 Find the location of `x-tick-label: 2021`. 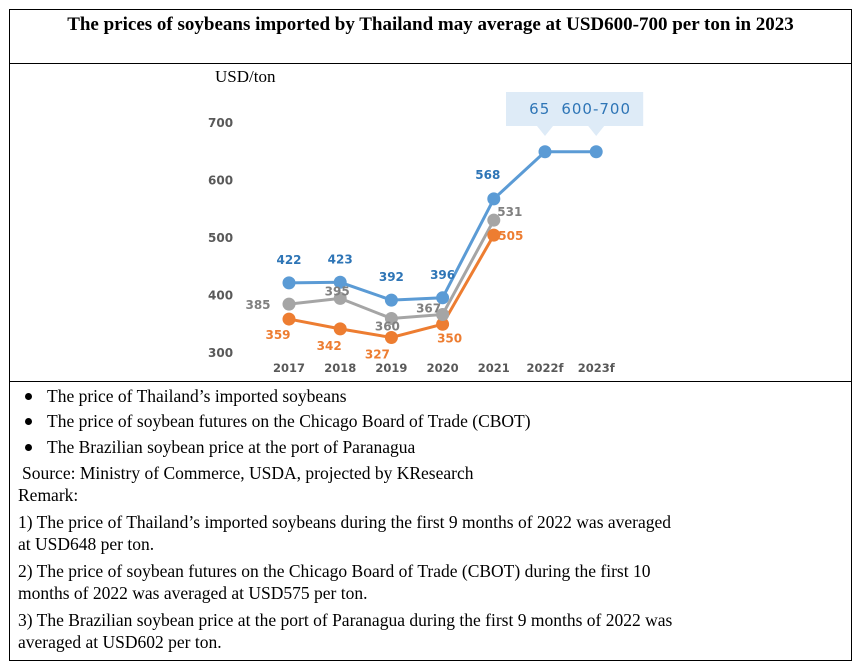

x-tick-label: 2021 is located at coordinates (494, 368).